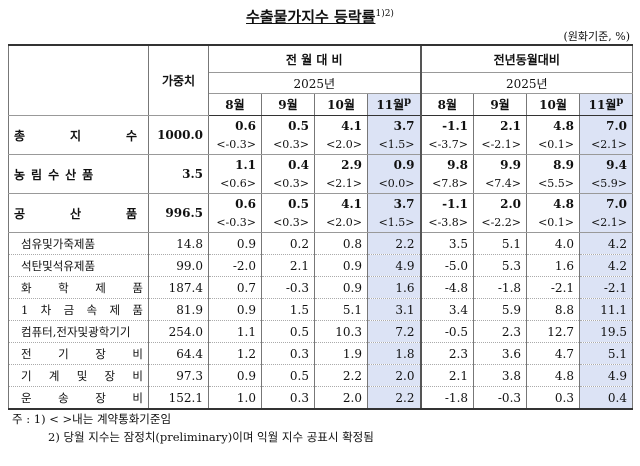 Image resolution: width=640 pixels, height=466 pixels. What do you see at coordinates (178, 331) in the screenshot?
I see `weight-cell: 254.0` at bounding box center [178, 331].